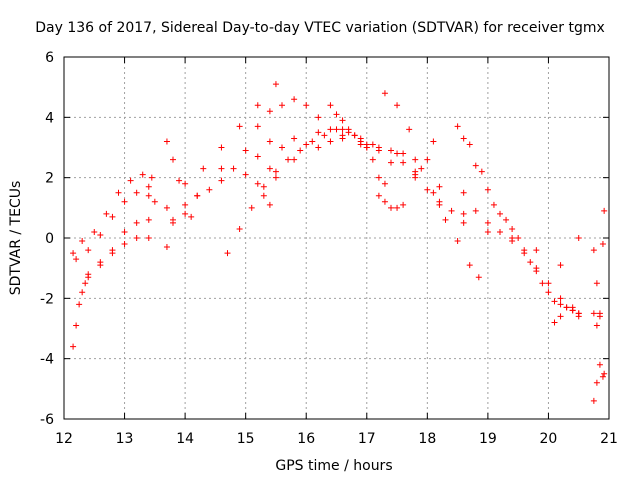  I want to click on series-track-t, so click(599, 262).